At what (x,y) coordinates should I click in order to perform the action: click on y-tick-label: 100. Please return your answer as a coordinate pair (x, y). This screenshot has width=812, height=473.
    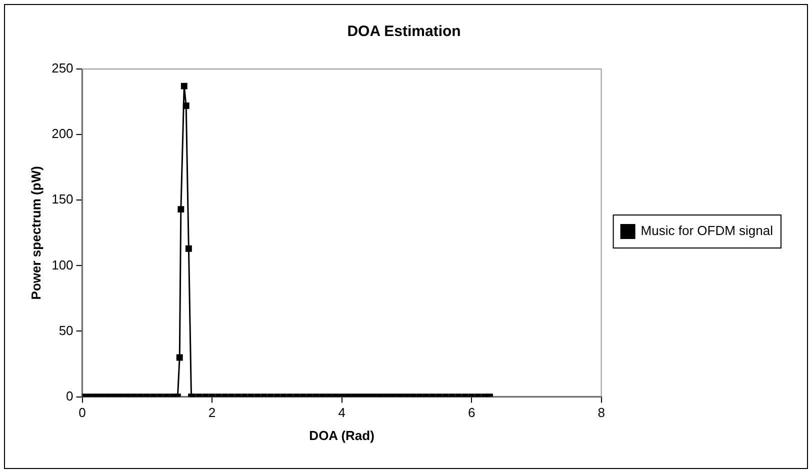
    Looking at the image, I should click on (63, 264).